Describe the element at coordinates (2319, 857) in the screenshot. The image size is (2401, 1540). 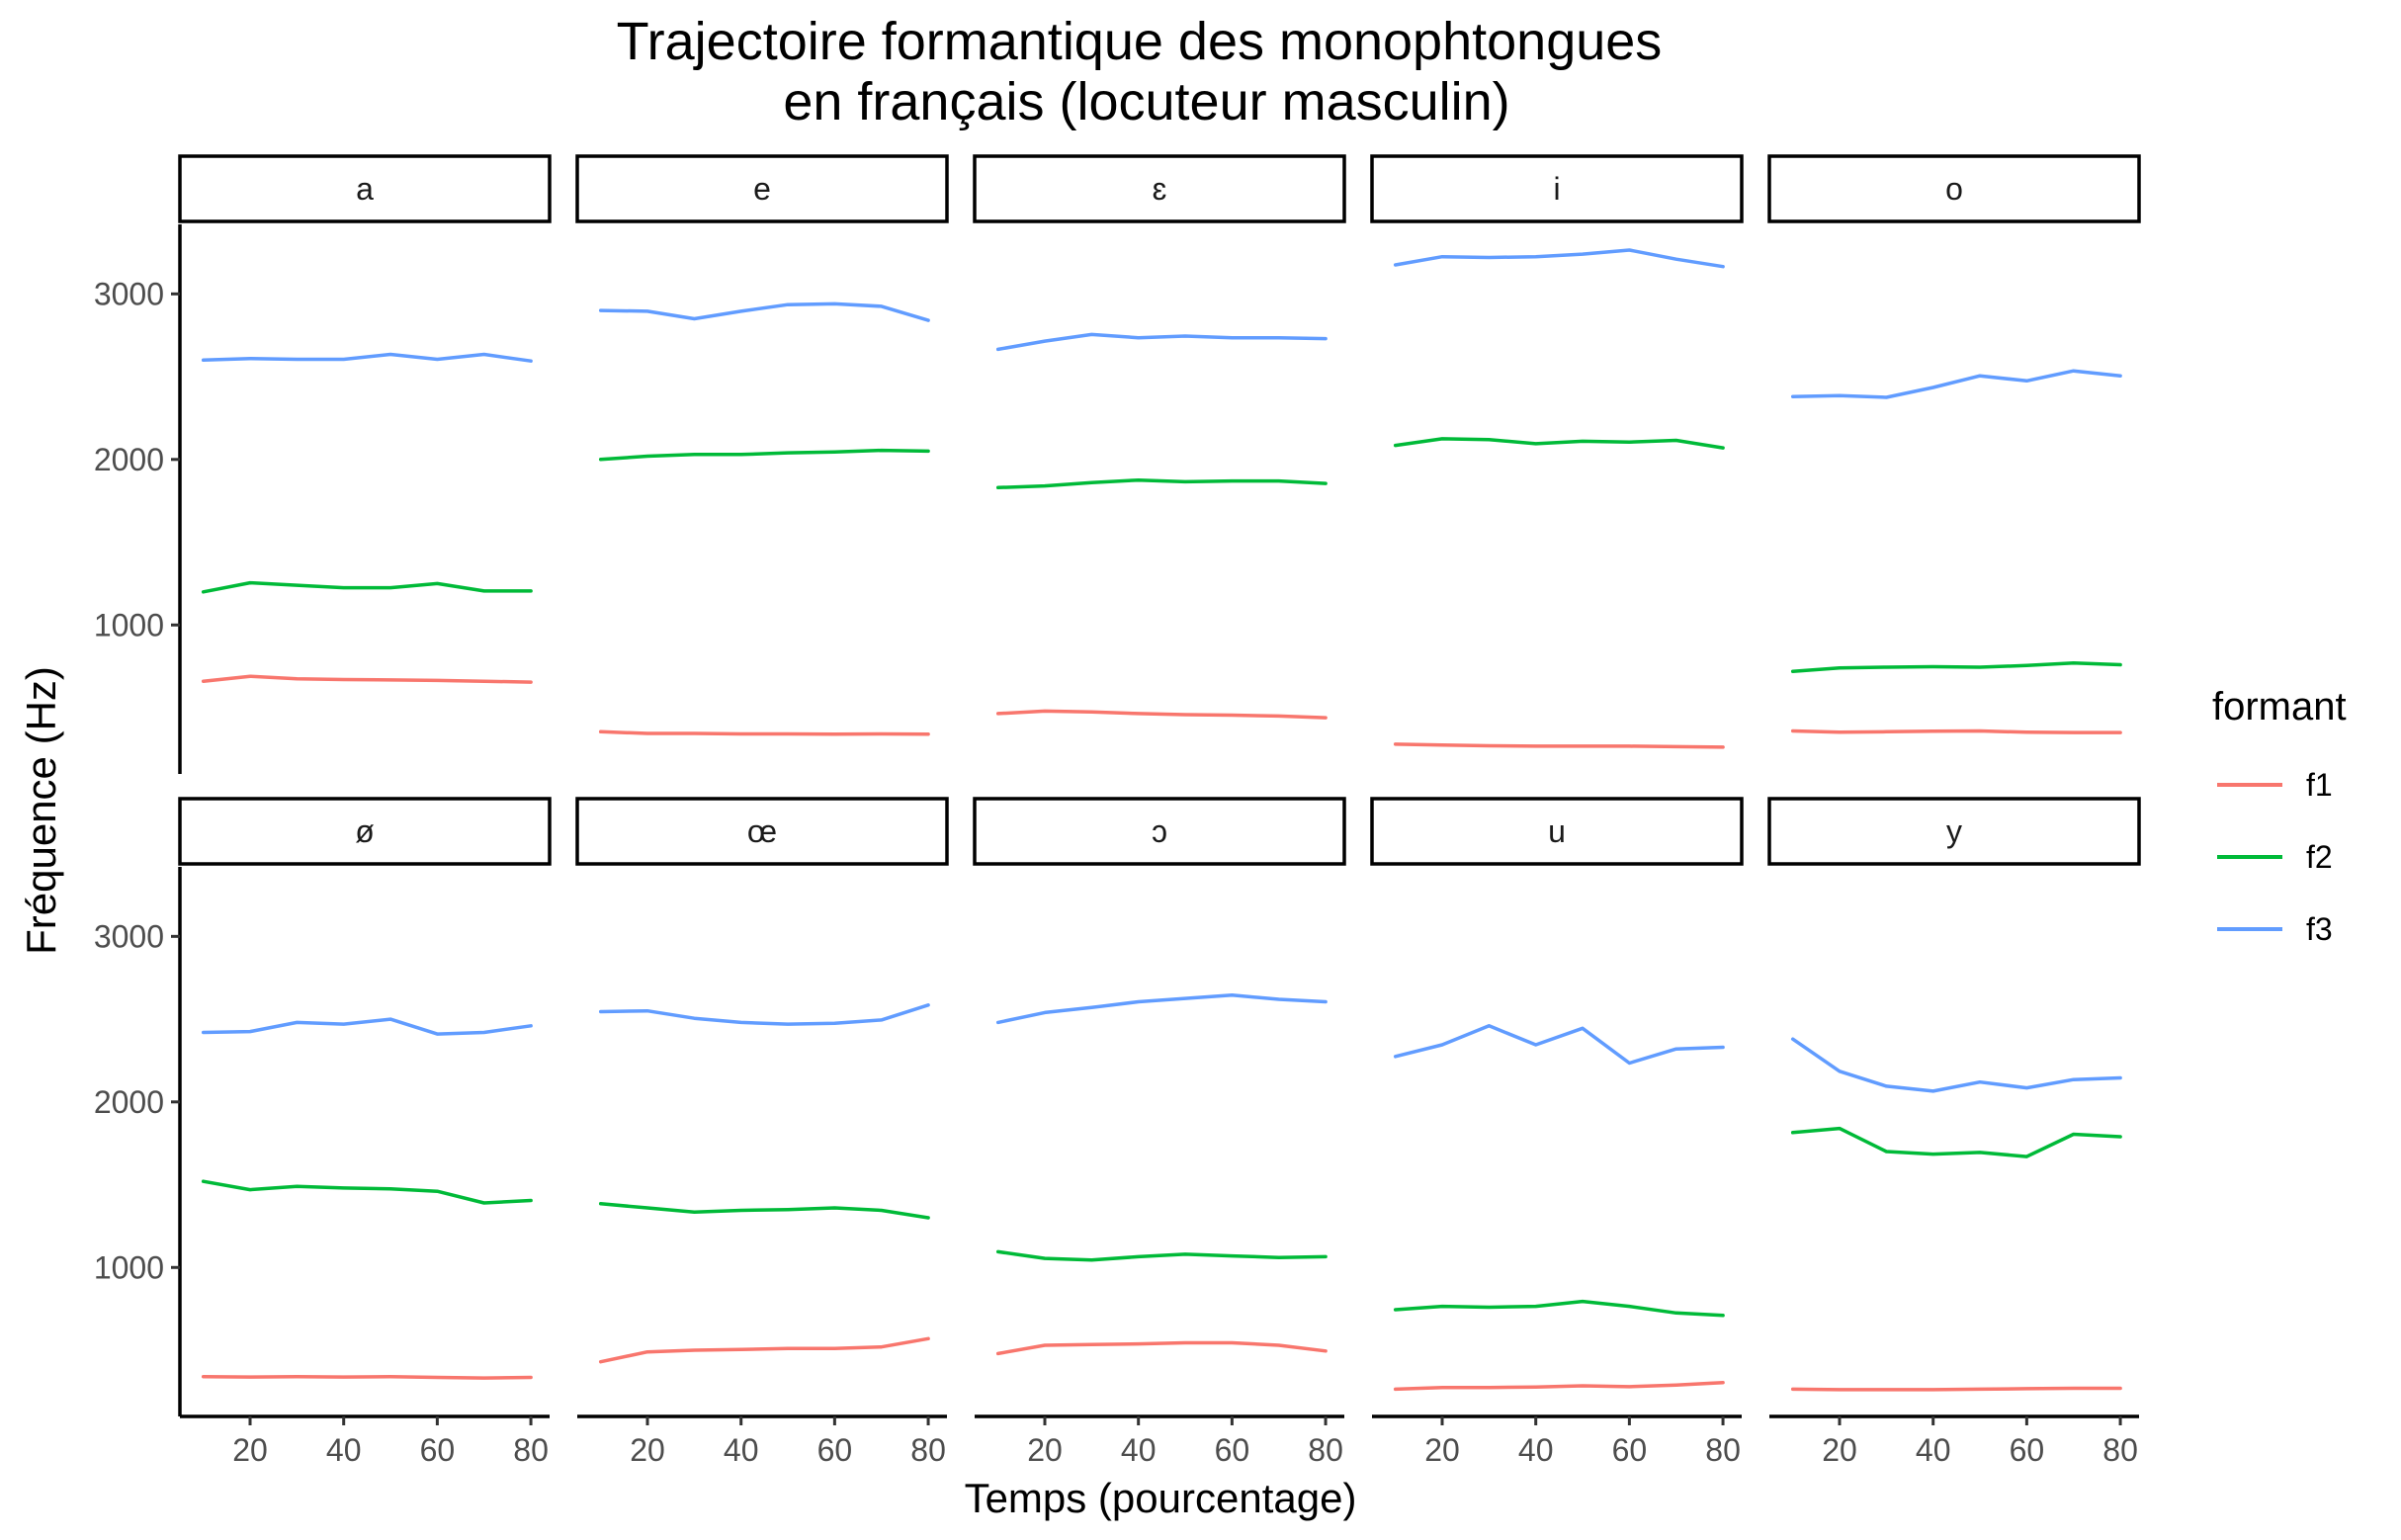
I see `legend-label-f2: f2` at that location.